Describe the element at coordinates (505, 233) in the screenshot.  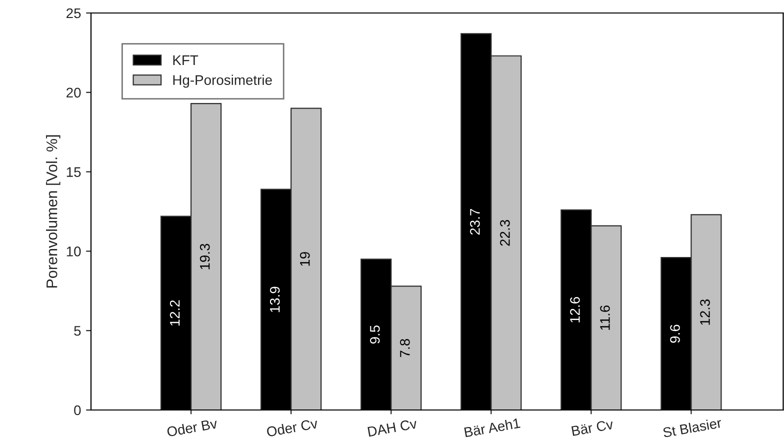
I see `data-label: 22.3` at that location.